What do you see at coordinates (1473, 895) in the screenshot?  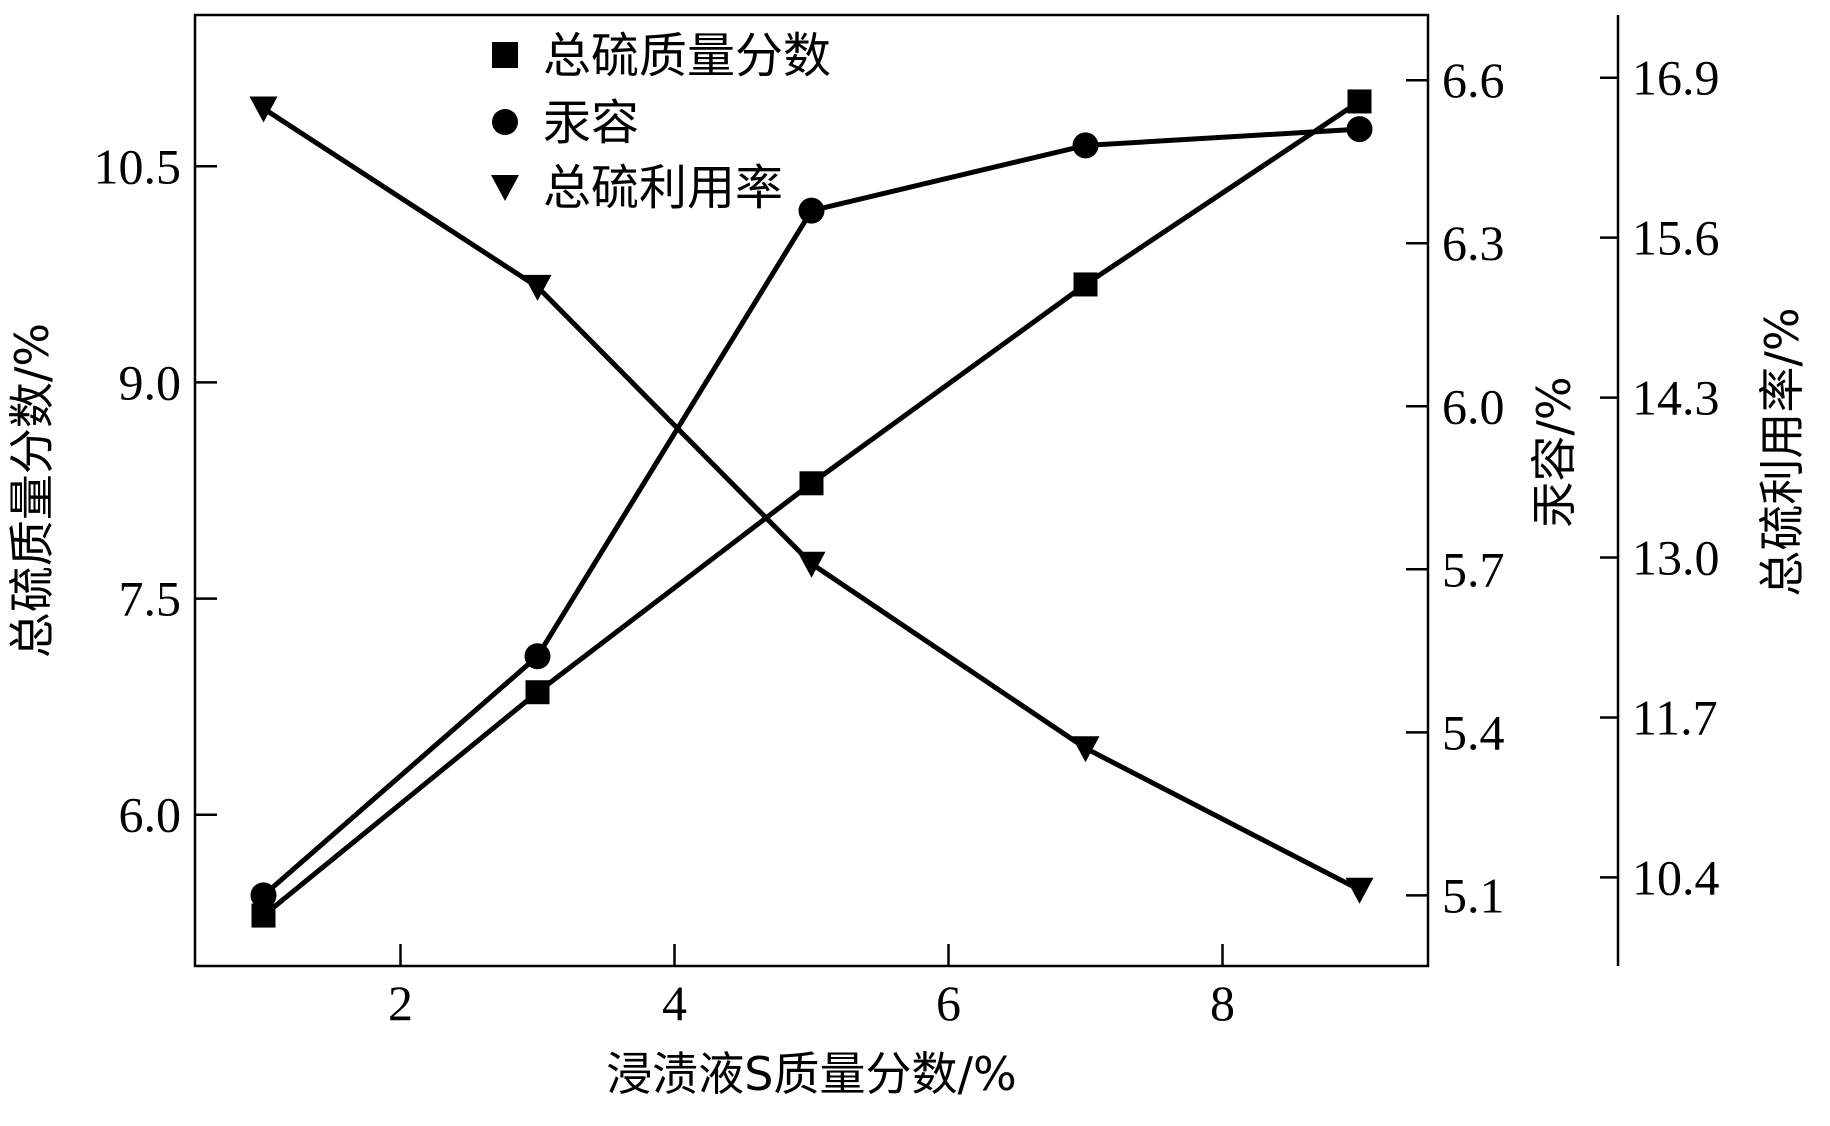 I see `right1-tick-label: 5.1` at bounding box center [1473, 895].